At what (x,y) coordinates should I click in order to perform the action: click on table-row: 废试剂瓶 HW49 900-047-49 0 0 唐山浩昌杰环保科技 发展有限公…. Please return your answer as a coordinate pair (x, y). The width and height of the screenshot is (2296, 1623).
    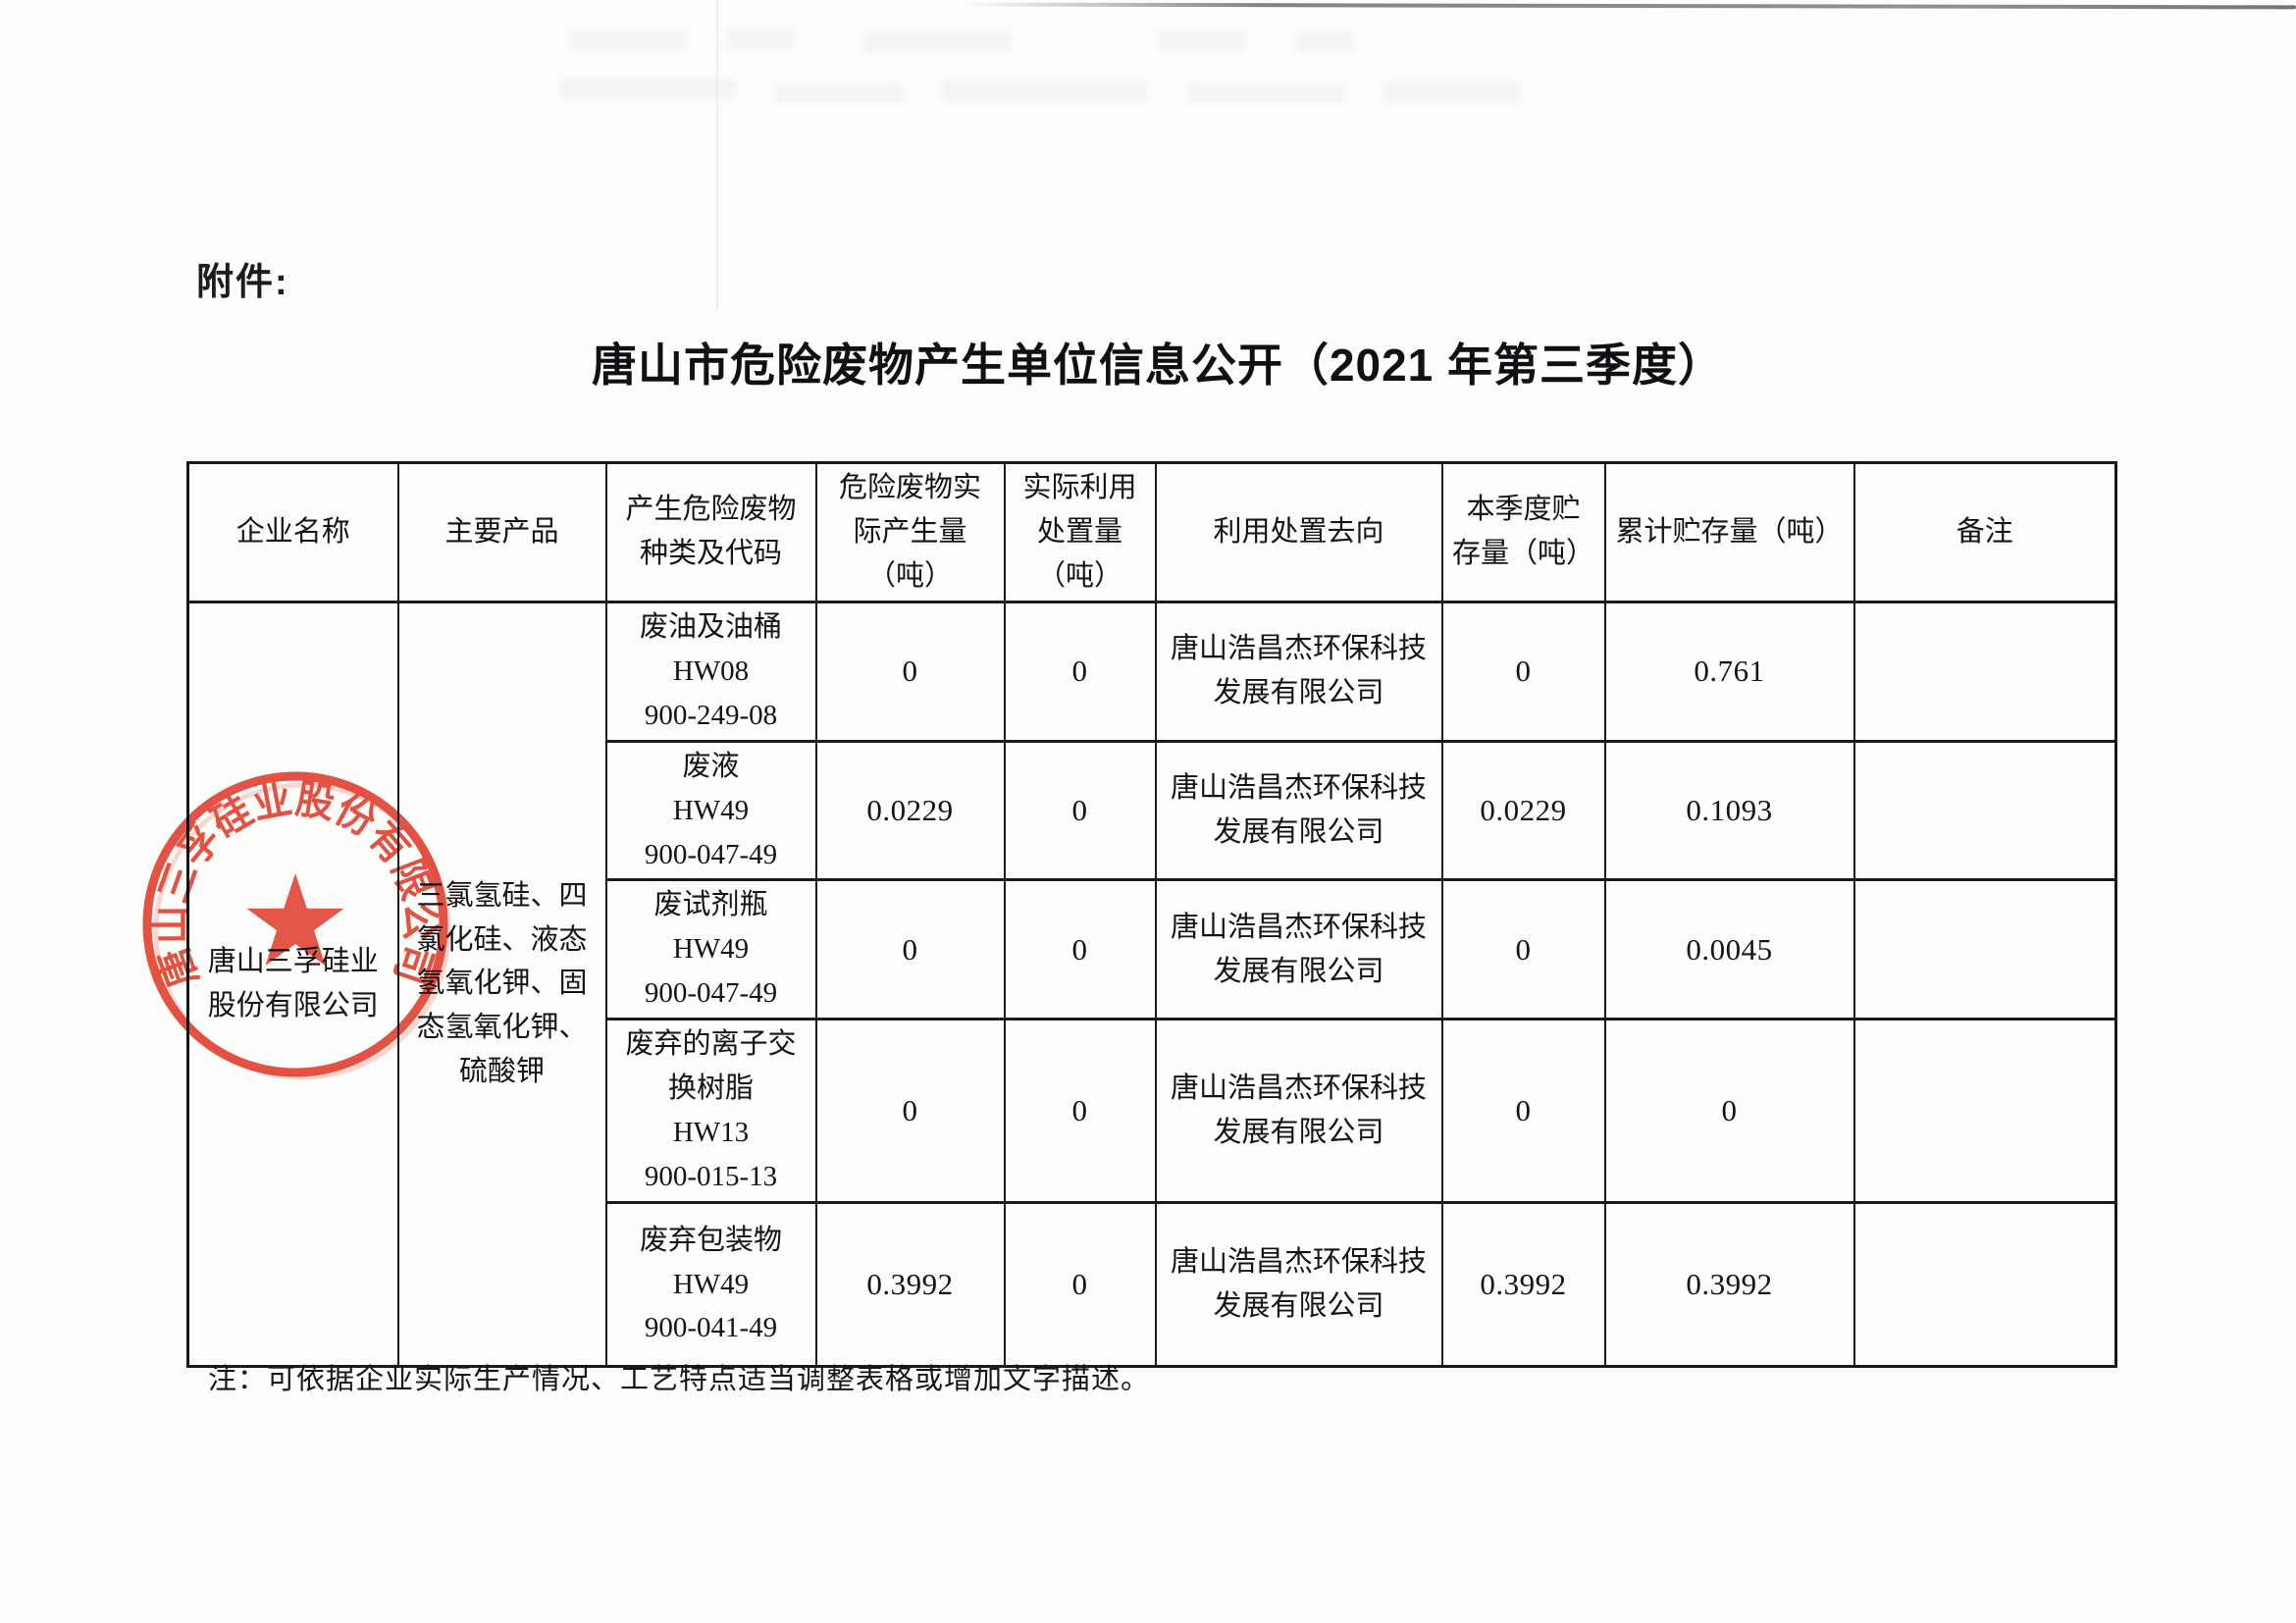
    Looking at the image, I should click on (1152, 949).